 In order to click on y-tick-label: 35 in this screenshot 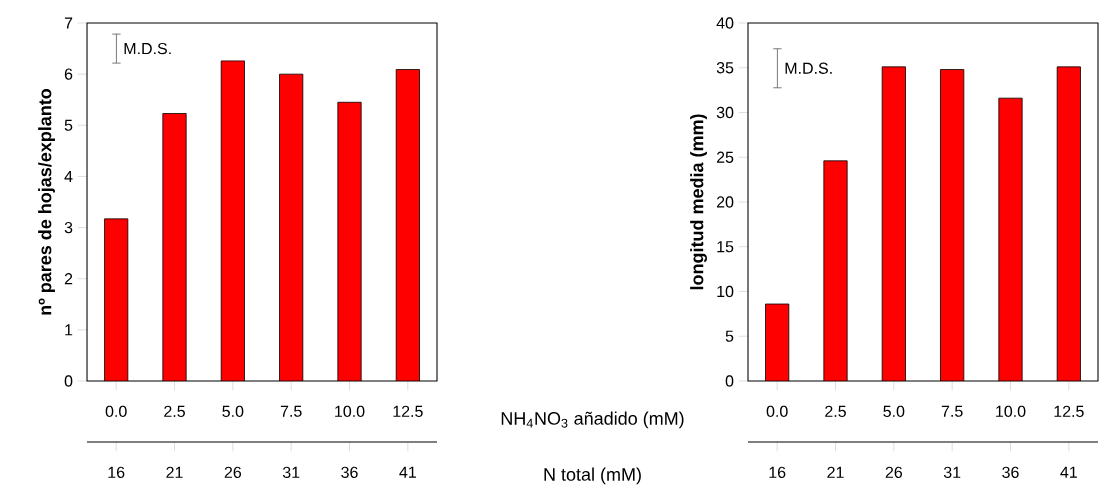, I will do `click(725, 68)`.